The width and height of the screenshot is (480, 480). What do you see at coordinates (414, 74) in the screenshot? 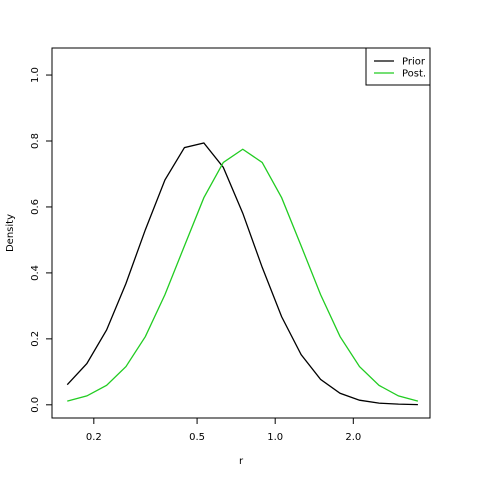
I see `legend-label: Post.` at bounding box center [414, 74].